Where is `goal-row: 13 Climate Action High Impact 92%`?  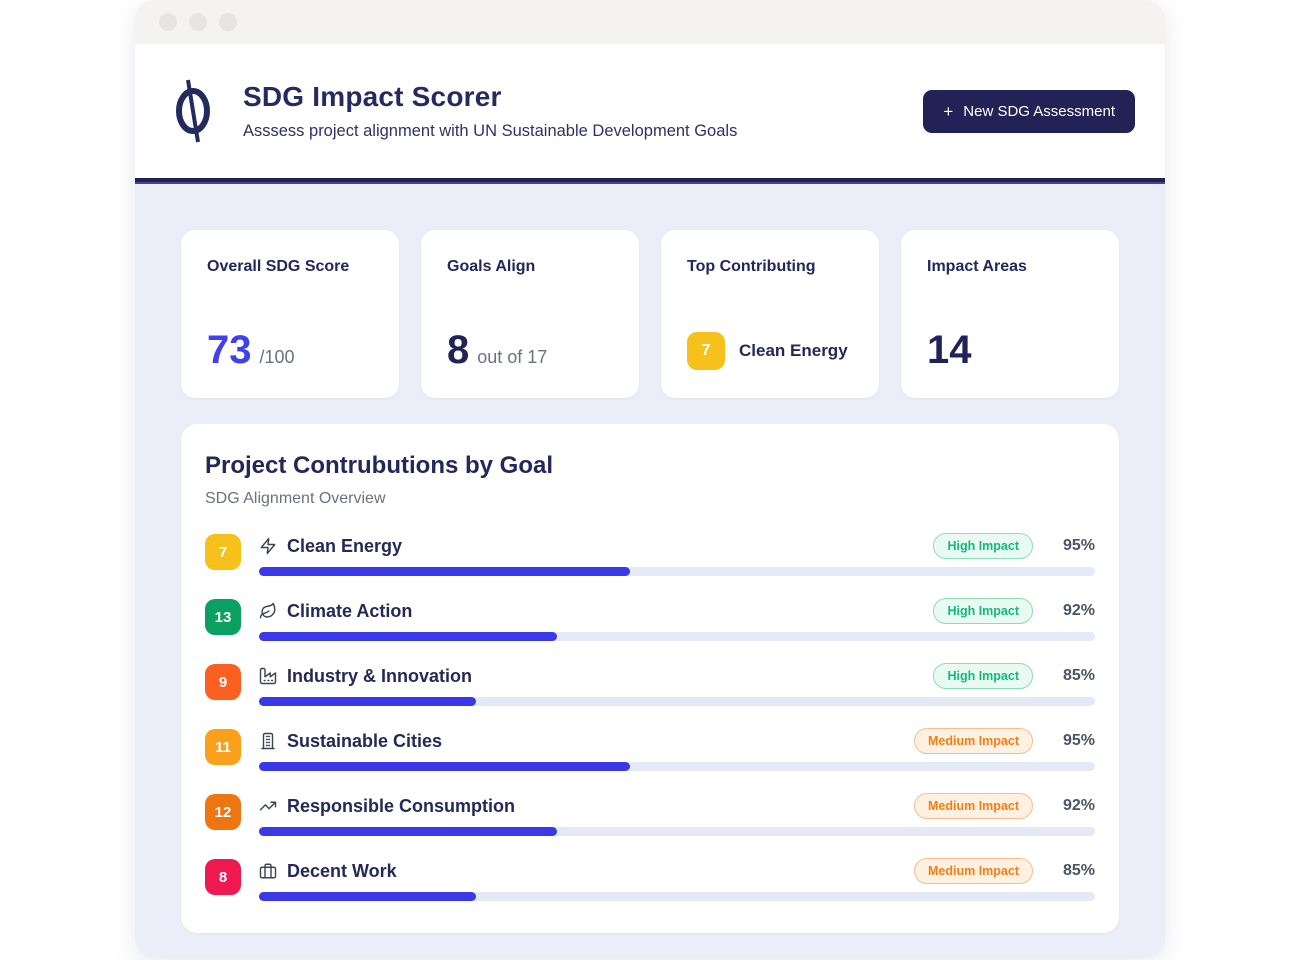 goal-row: 13 Climate Action High Impact 92% is located at coordinates (650, 619).